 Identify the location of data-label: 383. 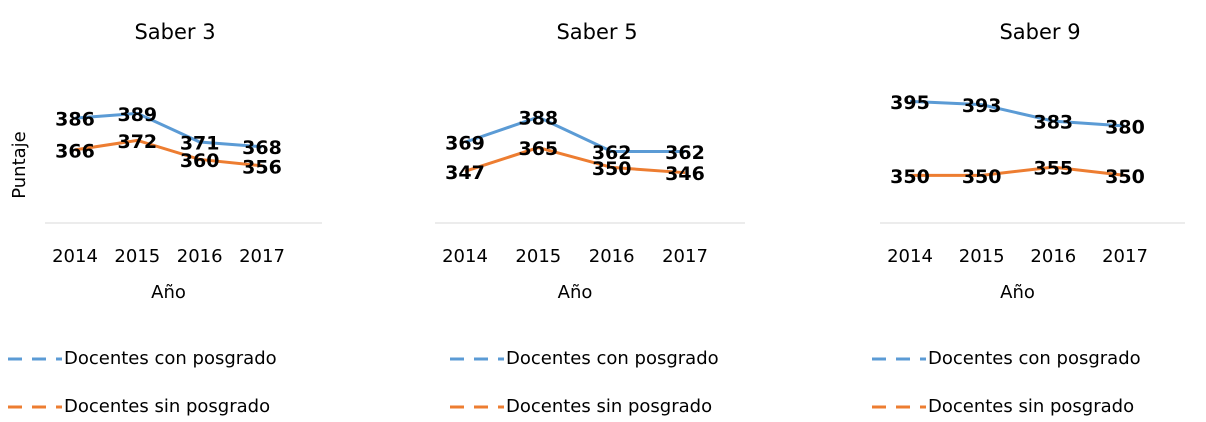
(1053, 123).